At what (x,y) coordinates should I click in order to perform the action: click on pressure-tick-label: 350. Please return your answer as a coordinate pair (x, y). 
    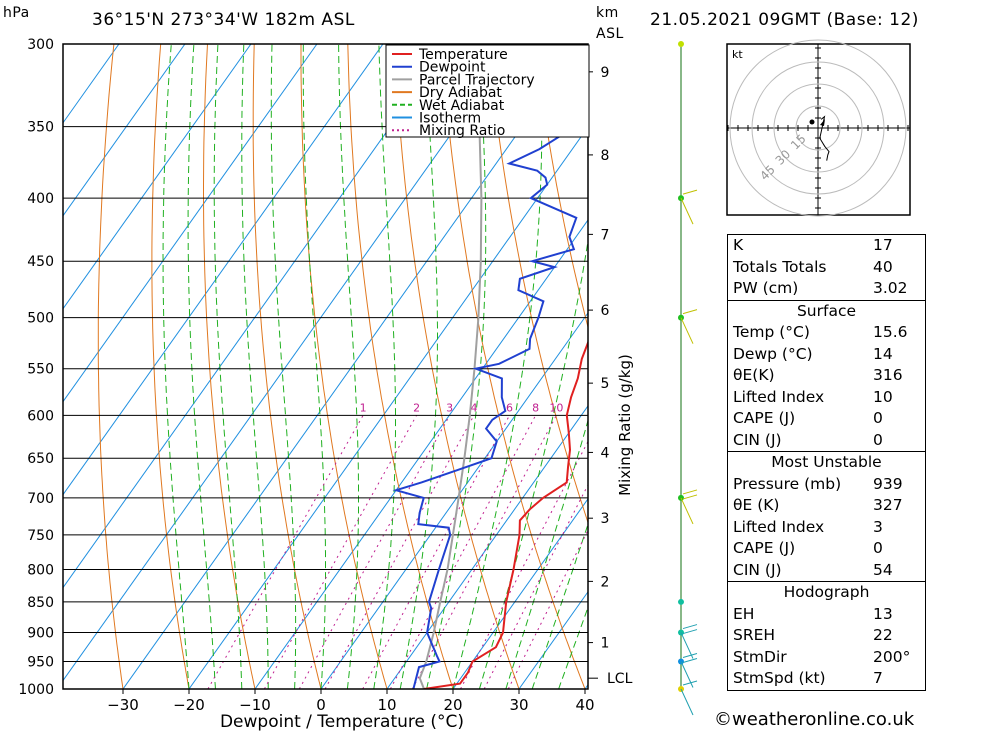
    Looking at the image, I should click on (40, 128).